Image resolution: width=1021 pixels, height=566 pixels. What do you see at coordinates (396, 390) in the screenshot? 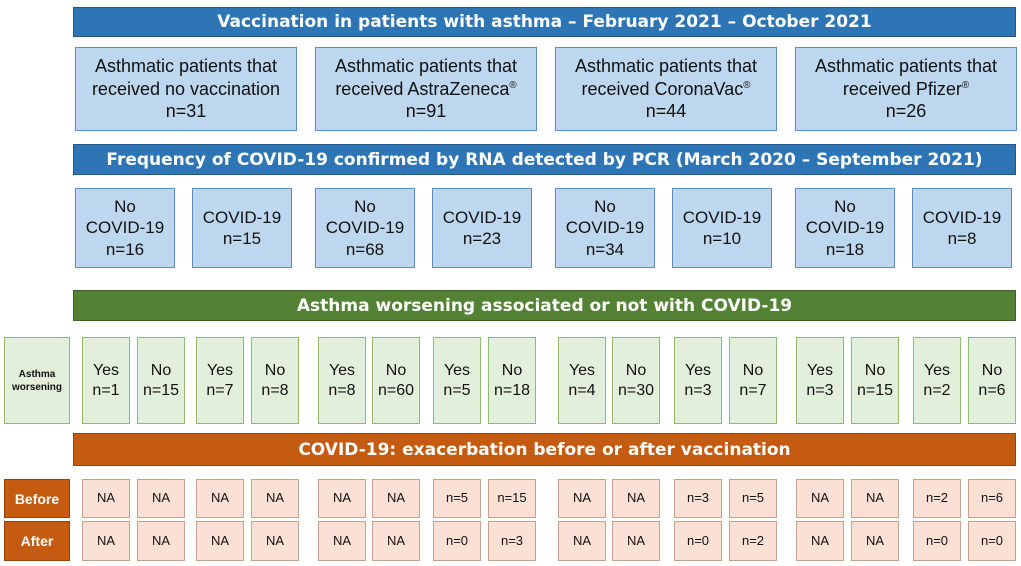
I see `worsening-count: n=60` at bounding box center [396, 390].